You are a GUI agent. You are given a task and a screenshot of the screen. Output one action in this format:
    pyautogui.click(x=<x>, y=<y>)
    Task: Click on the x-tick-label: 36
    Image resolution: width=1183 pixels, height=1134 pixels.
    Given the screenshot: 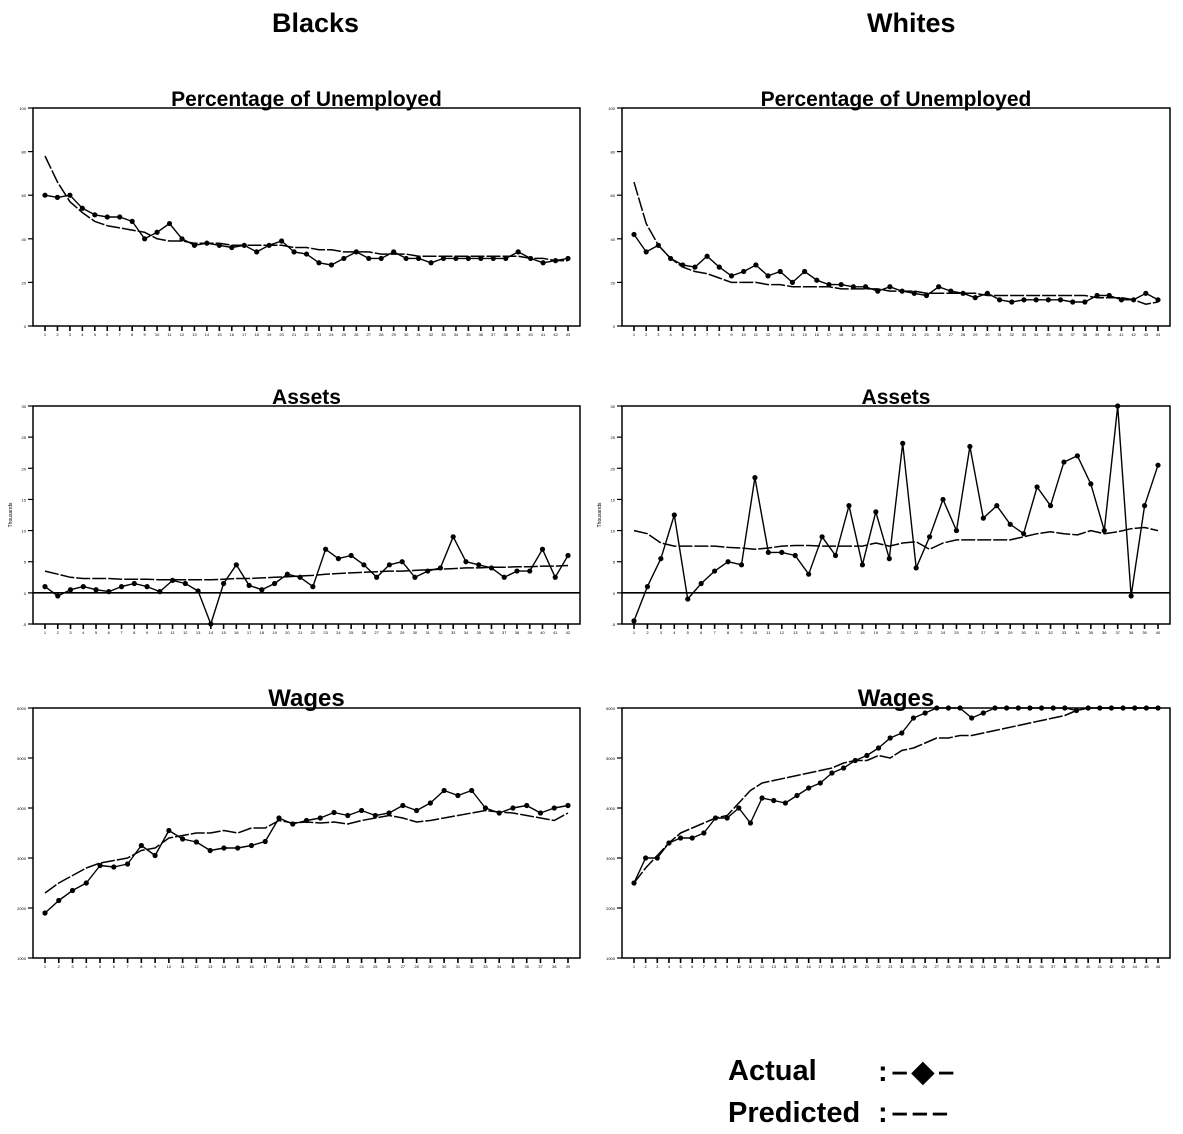 What is the action you would take?
    pyautogui.click(x=1104, y=632)
    